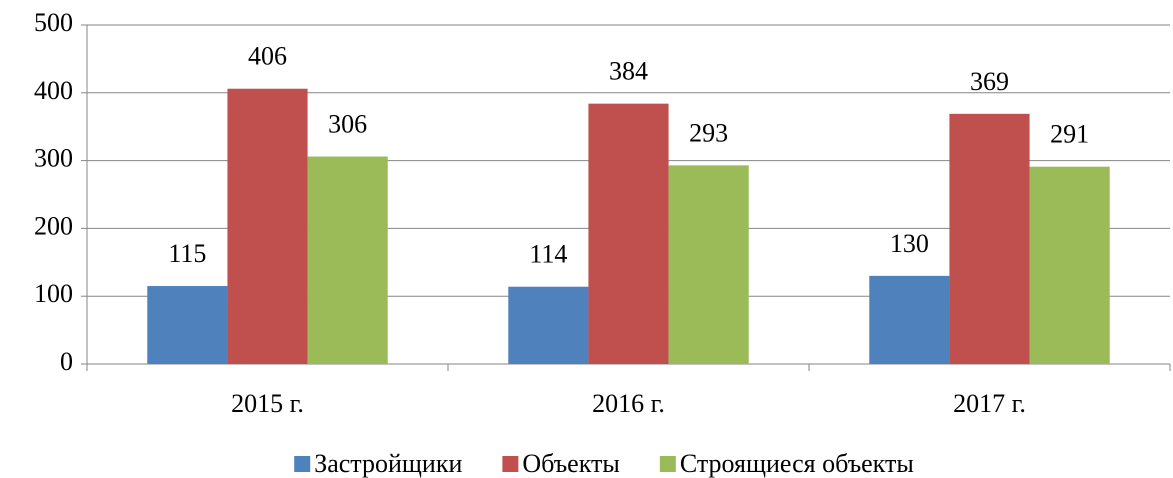 The width and height of the screenshot is (1173, 478). What do you see at coordinates (797, 463) in the screenshot?
I see `legend-label: Строящиеся объекты` at bounding box center [797, 463].